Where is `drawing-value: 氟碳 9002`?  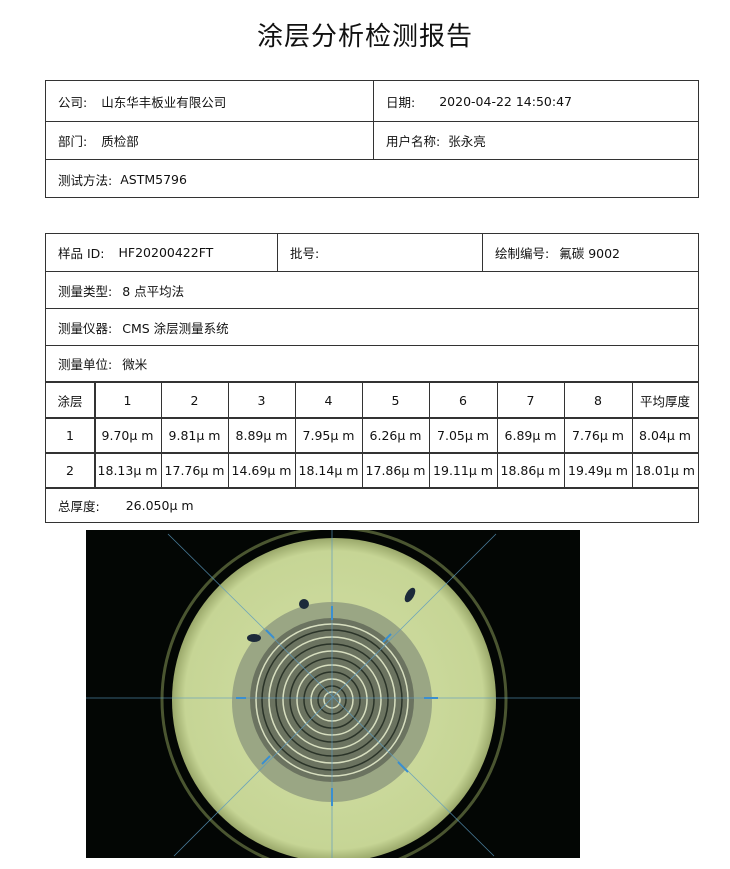
drawing-value: 氟碳 9002 is located at coordinates (590, 253).